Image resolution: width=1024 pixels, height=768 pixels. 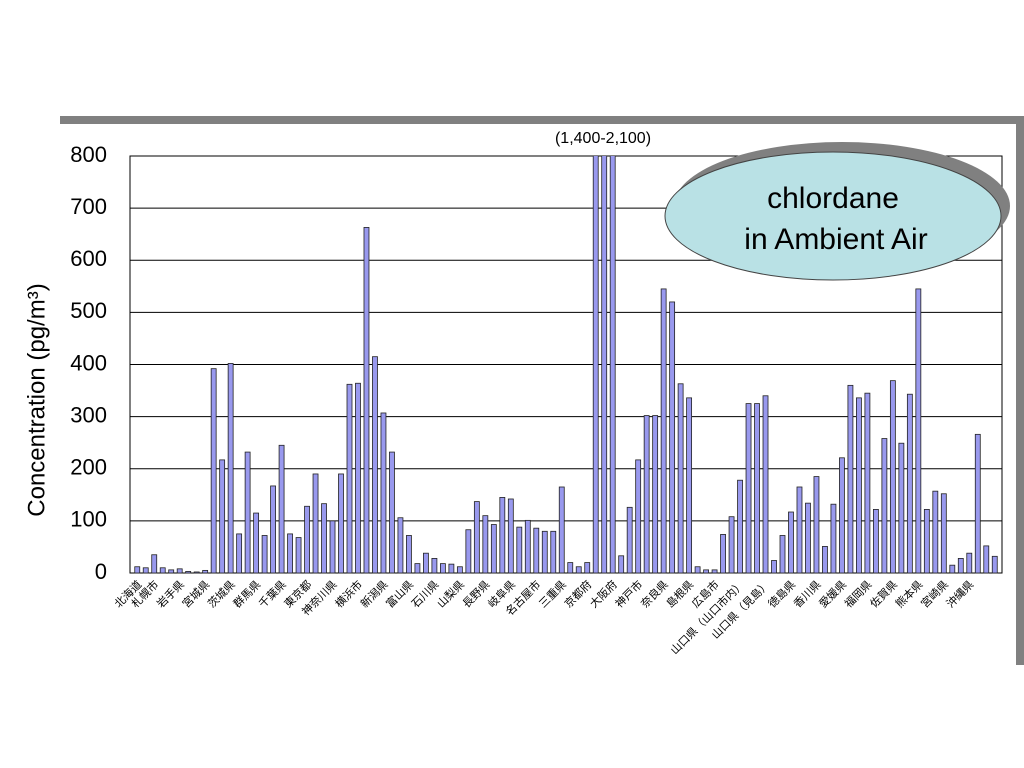 What do you see at coordinates (272, 593) in the screenshot?
I see `x-tick-label: 千葉県` at bounding box center [272, 593].